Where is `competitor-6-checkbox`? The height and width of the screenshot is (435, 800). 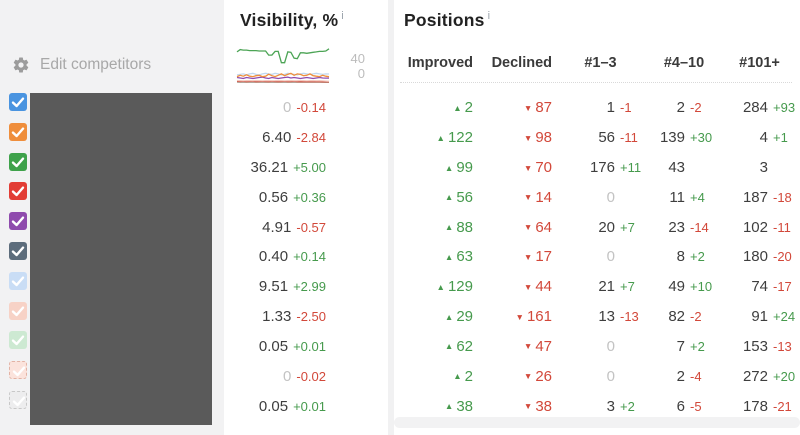
competitor-6-checkbox is located at coordinates (18, 250).